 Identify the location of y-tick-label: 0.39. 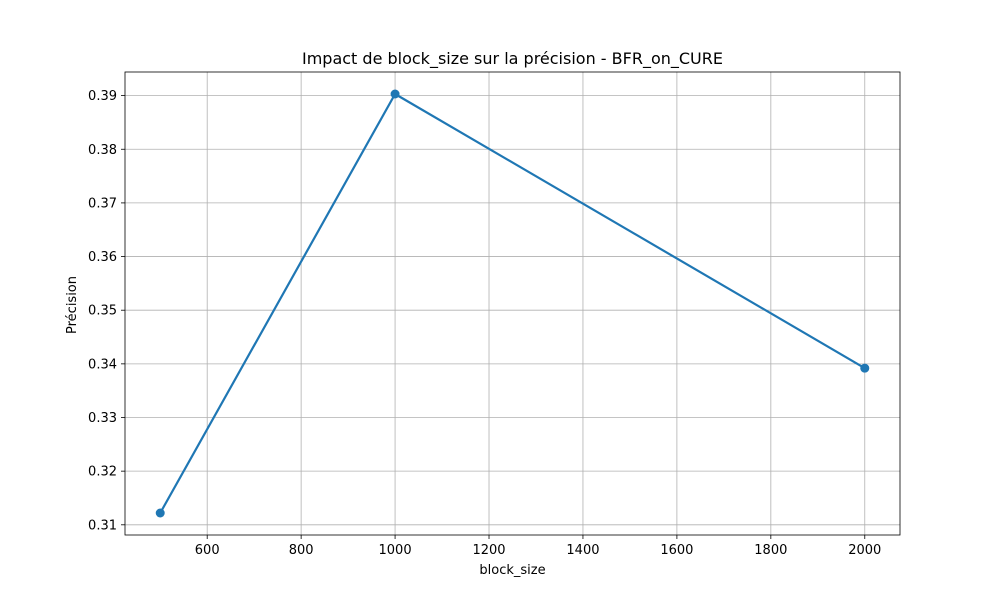
(102, 96).